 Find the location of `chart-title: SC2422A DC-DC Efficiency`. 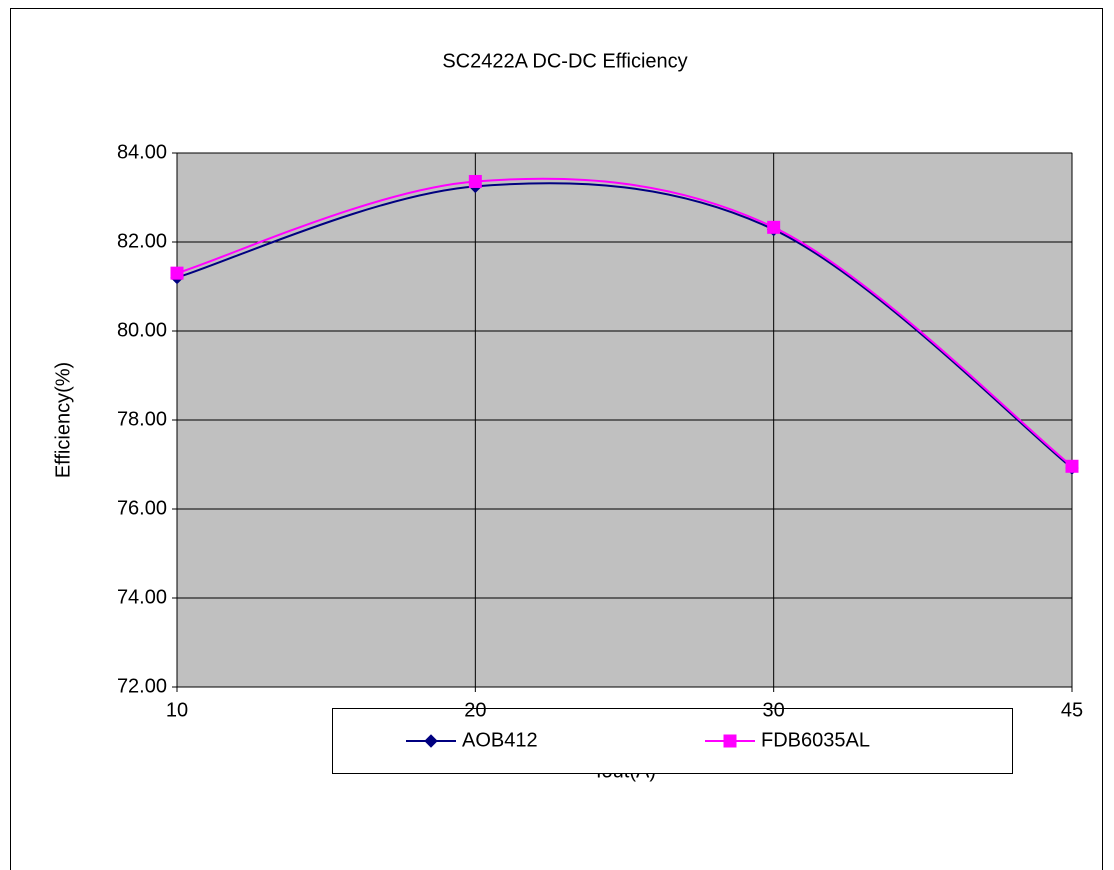

chart-title: SC2422A DC-DC Efficiency is located at coordinates (564, 61).